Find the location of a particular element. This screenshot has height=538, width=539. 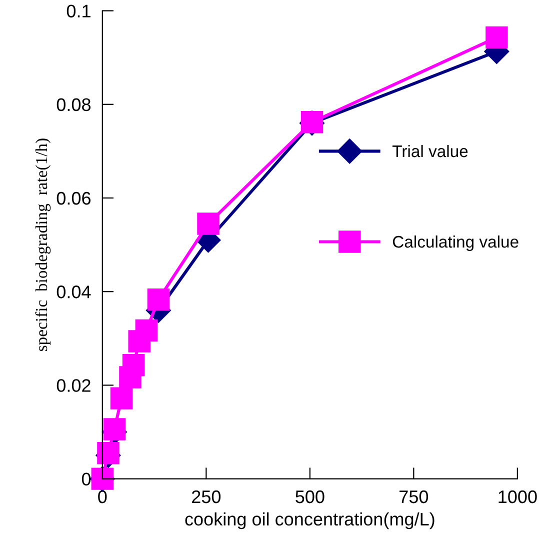

legend-label: Trial value is located at coordinates (430, 151).